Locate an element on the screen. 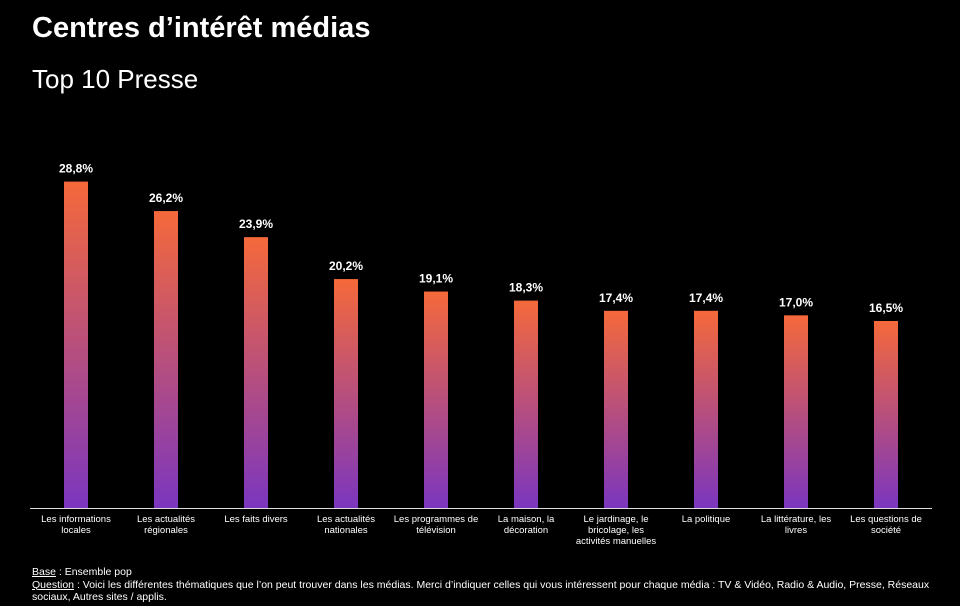 This screenshot has width=960, height=606. value-label: 23,9% is located at coordinates (256, 224).